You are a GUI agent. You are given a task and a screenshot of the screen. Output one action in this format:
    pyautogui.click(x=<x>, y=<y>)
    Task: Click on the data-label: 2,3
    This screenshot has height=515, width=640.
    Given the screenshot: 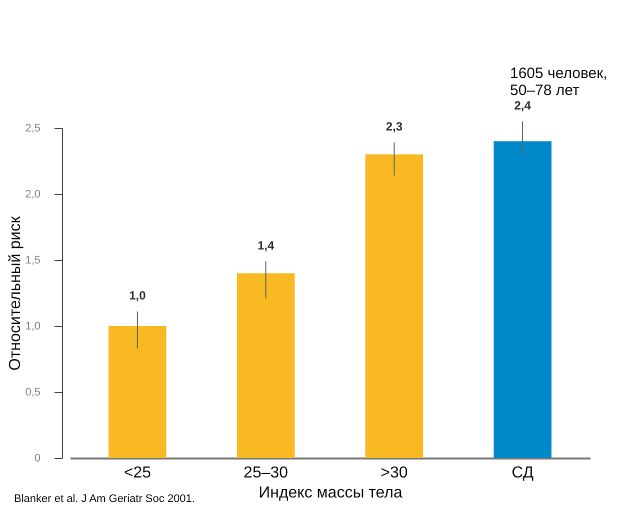 What is the action you would take?
    pyautogui.click(x=394, y=127)
    